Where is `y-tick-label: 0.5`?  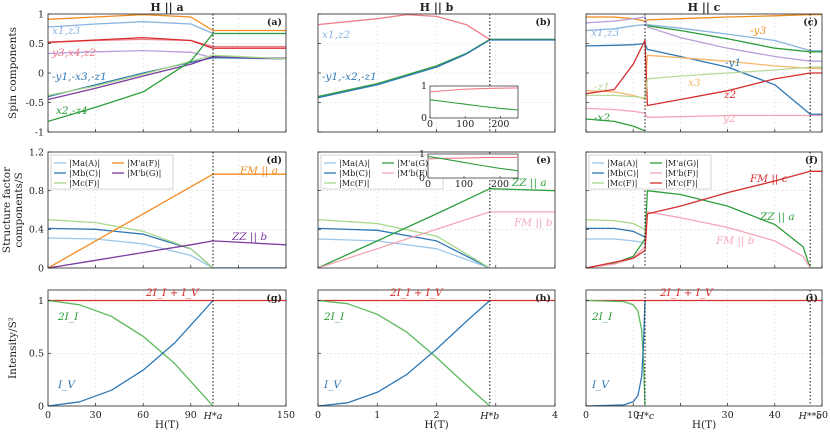 y-tick-label: 0.5 is located at coordinates (36, 44).